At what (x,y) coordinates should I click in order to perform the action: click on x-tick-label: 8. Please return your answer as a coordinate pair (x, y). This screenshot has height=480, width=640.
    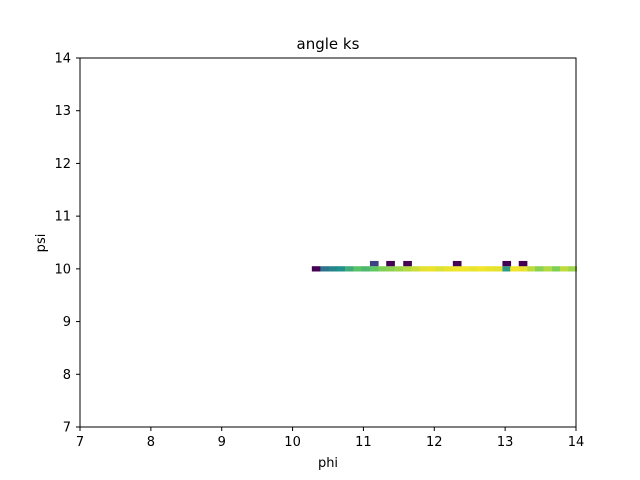
    Looking at the image, I should click on (151, 442).